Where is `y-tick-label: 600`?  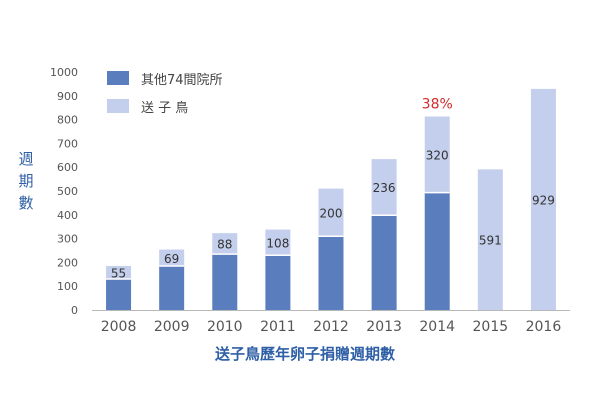
y-tick-label: 600 is located at coordinates (67, 167).